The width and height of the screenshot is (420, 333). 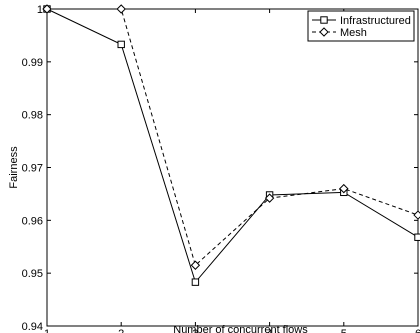 What do you see at coordinates (121, 330) in the screenshot?
I see `x-tick-label: 2` at bounding box center [121, 330].